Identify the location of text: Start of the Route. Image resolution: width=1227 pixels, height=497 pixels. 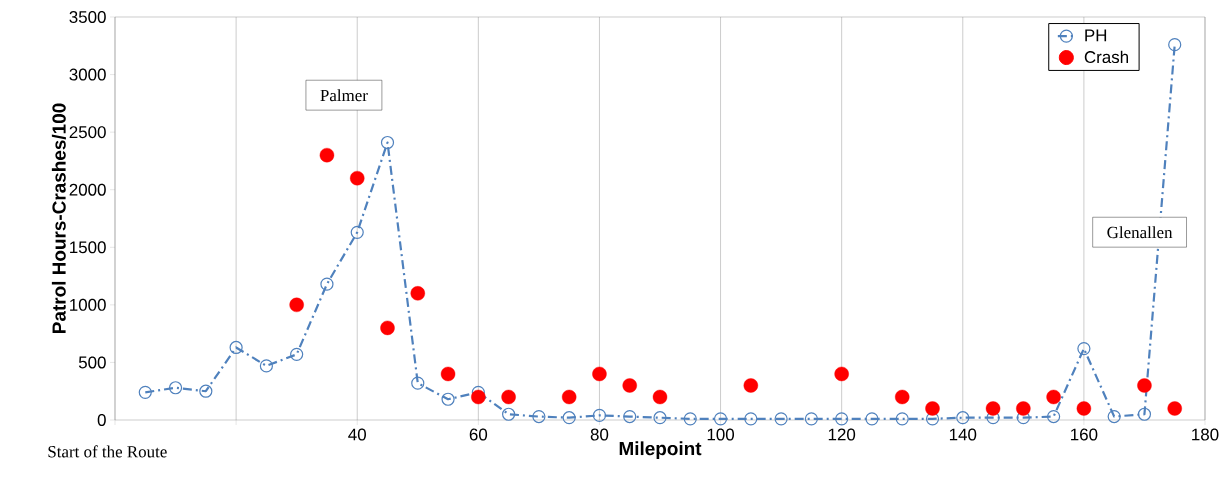
(107, 451).